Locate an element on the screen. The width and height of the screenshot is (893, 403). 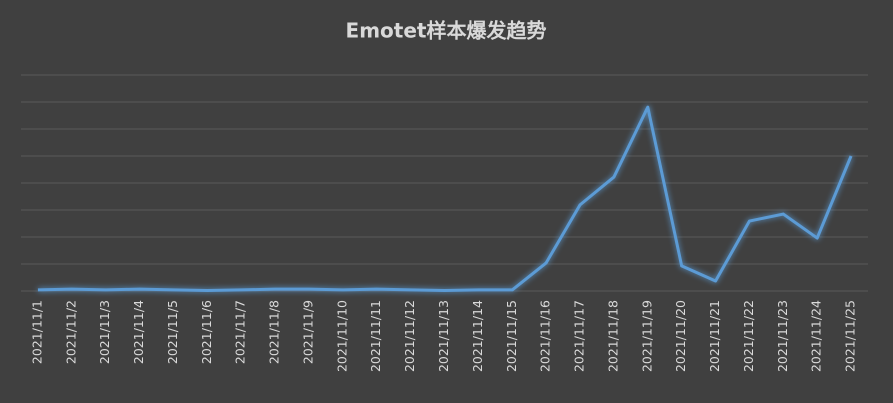
x-tick-label: 2021/11/1 is located at coordinates (36, 332).